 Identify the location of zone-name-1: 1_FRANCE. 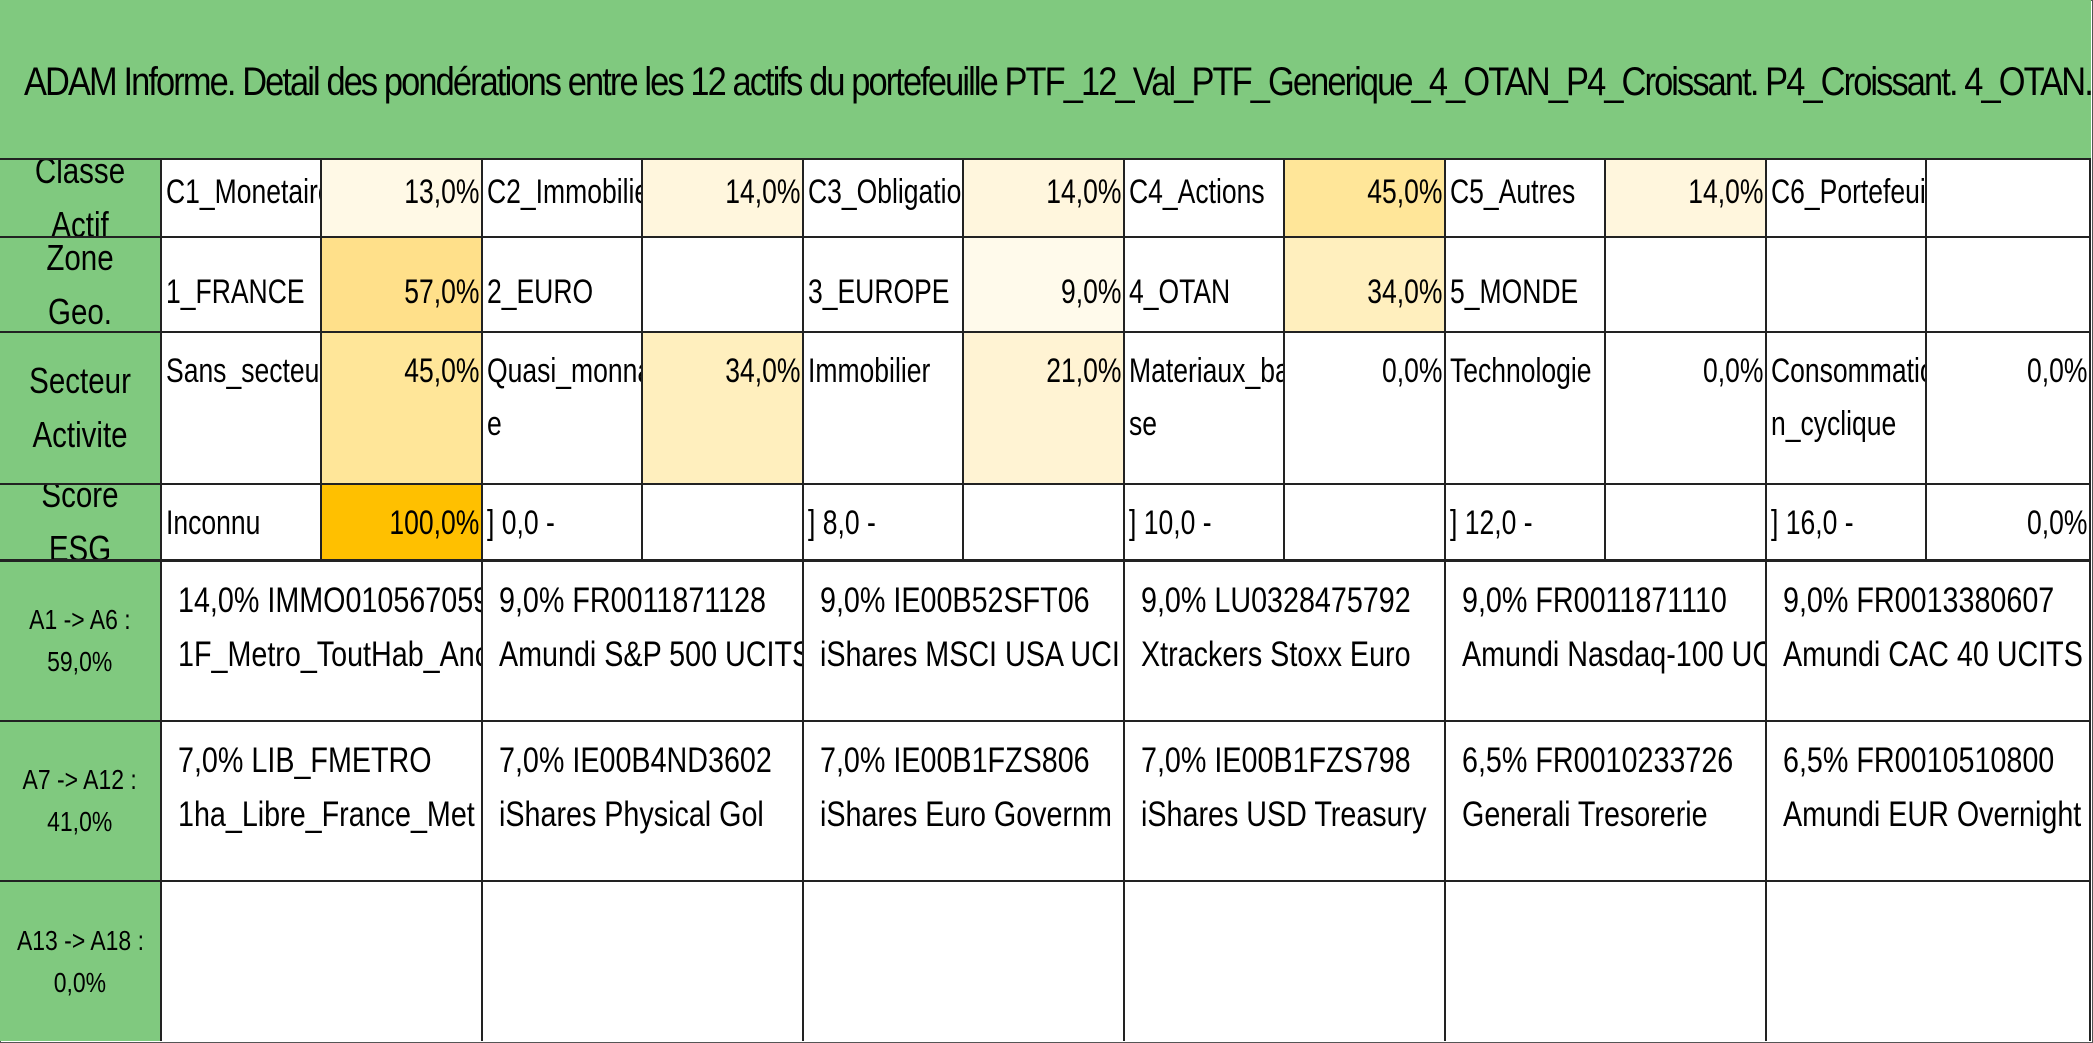
(242, 285).